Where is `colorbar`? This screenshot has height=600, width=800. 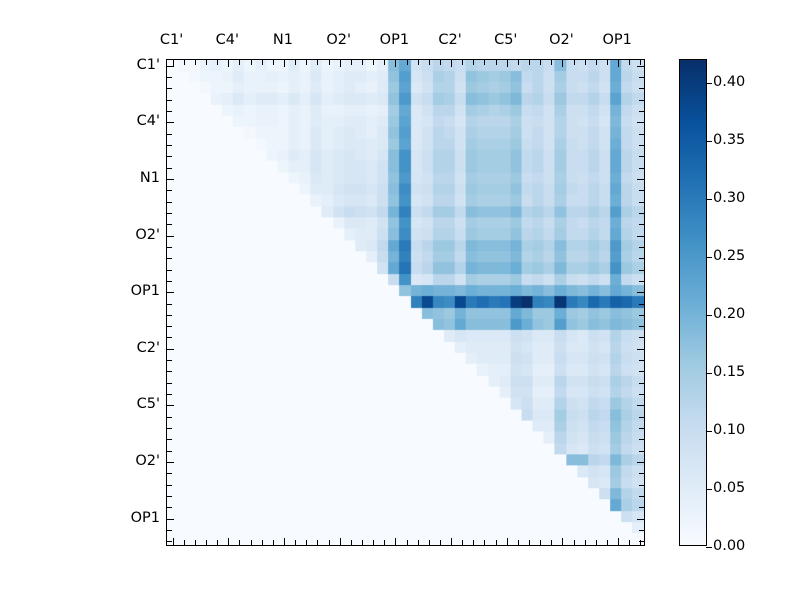
colorbar is located at coordinates (695, 303).